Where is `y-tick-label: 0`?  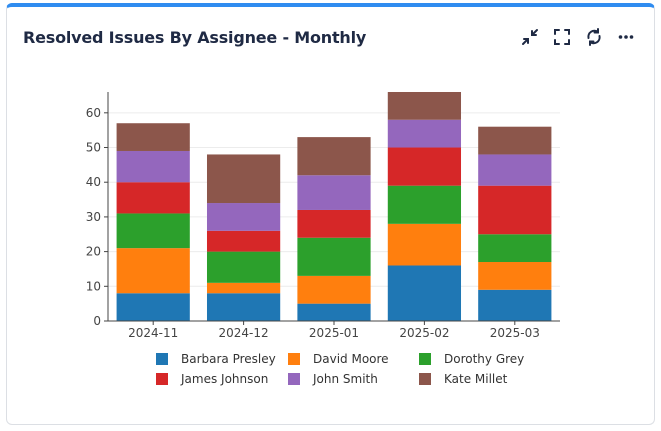
y-tick-label: 0 is located at coordinates (97, 321).